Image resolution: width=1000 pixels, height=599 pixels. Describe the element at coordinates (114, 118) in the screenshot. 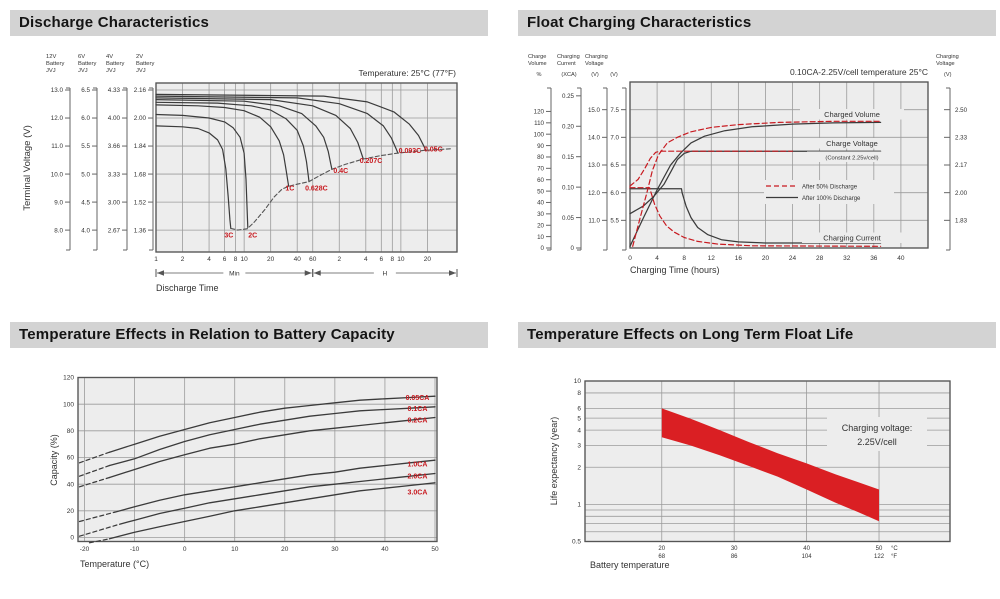

I see `svg-text: 4.00` at that location.